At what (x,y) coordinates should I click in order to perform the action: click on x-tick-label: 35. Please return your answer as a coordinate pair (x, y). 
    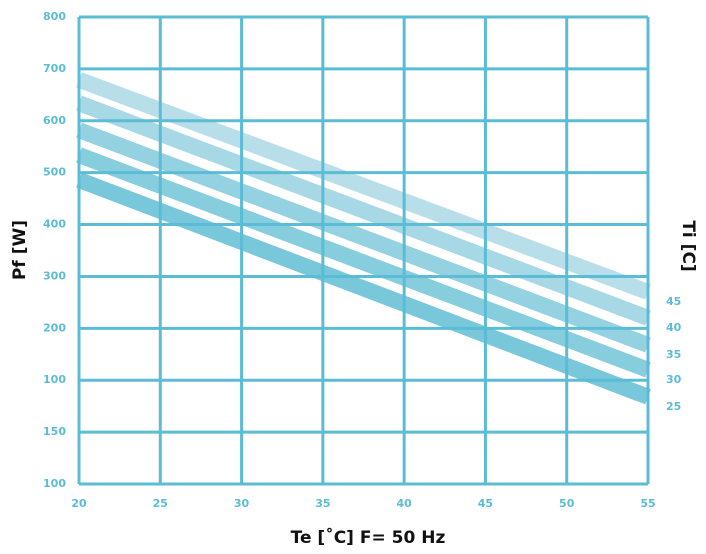
    Looking at the image, I should click on (322, 503).